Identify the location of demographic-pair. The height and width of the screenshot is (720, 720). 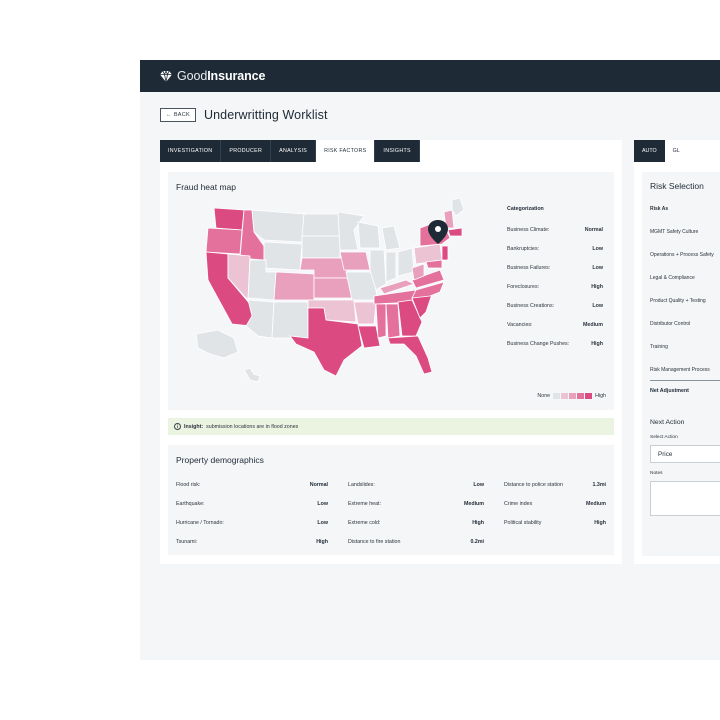
(547, 548).